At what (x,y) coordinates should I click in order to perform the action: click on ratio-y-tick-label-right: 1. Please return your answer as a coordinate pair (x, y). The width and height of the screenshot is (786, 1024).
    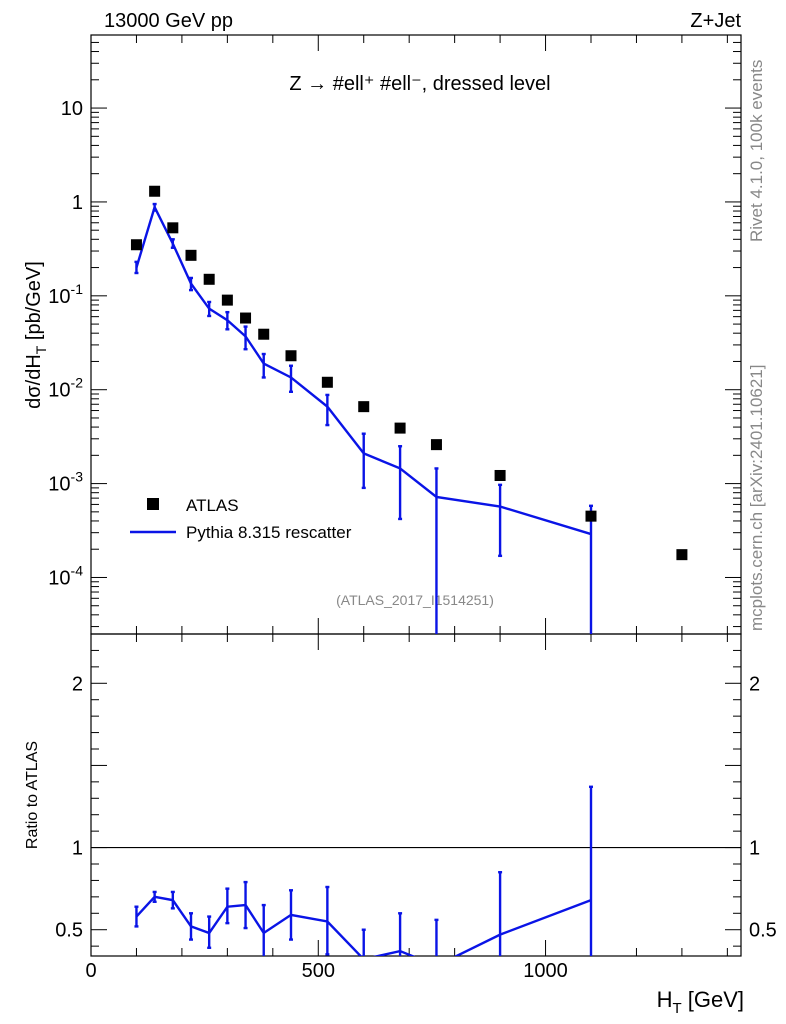
    Looking at the image, I should click on (754, 849).